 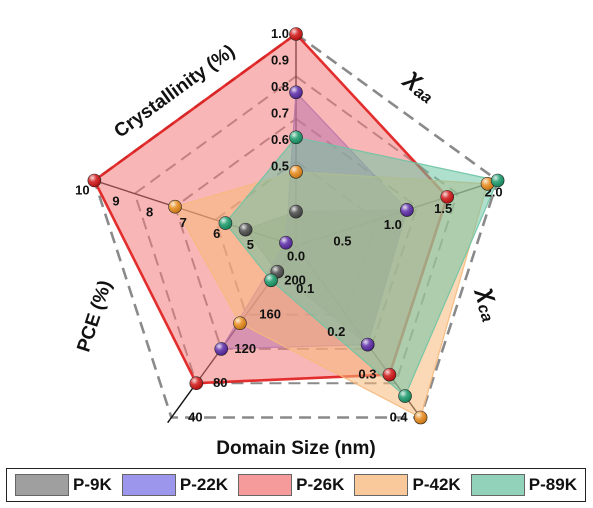 I want to click on tick-label-crystallinity: 0.7, so click(x=280, y=113).